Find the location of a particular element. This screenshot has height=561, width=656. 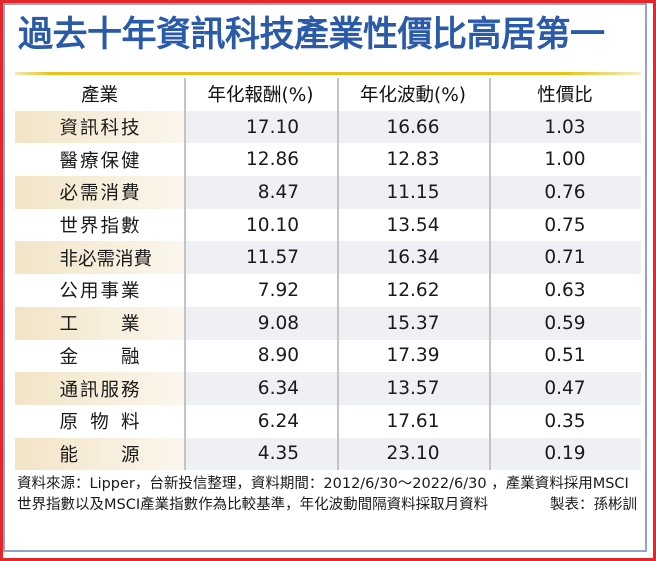

cell-annual-volatility: 23.10 is located at coordinates (413, 454).